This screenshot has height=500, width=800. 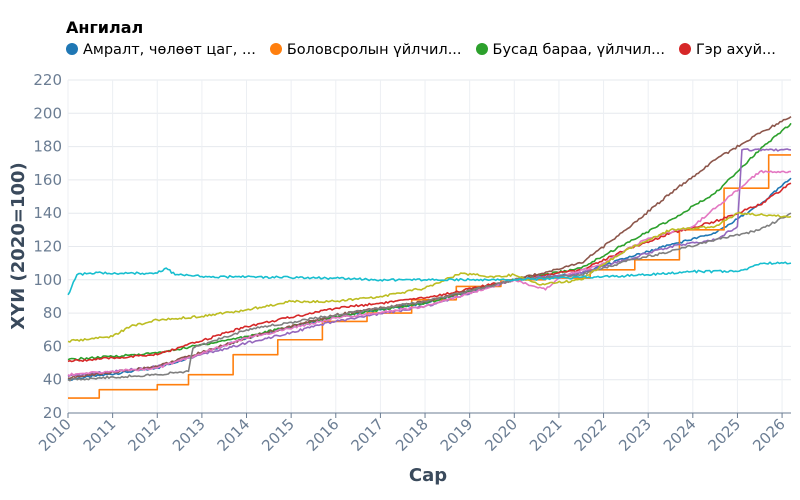 What do you see at coordinates (52, 313) in the screenshot?
I see `y-tick-label: 80` at bounding box center [52, 313].